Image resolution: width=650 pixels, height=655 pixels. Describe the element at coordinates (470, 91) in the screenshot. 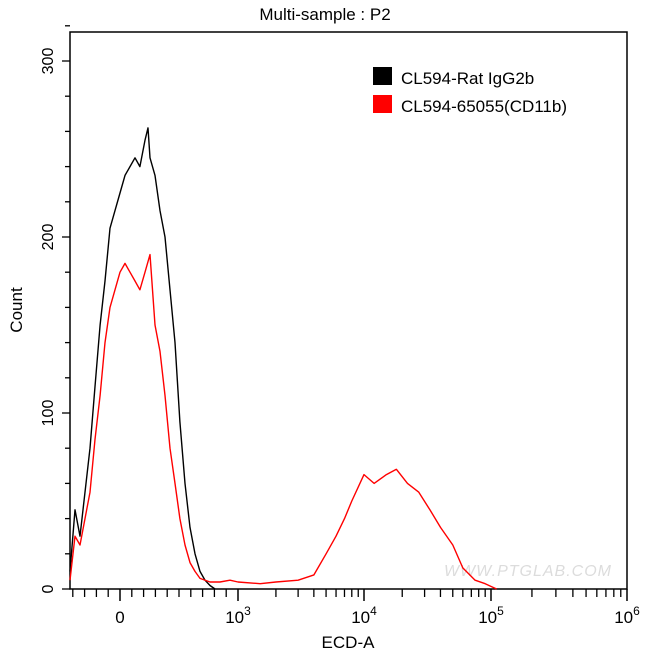

I see `legend: CL594-Rat IgG2b CL594-65055(CD11b)` at that location.